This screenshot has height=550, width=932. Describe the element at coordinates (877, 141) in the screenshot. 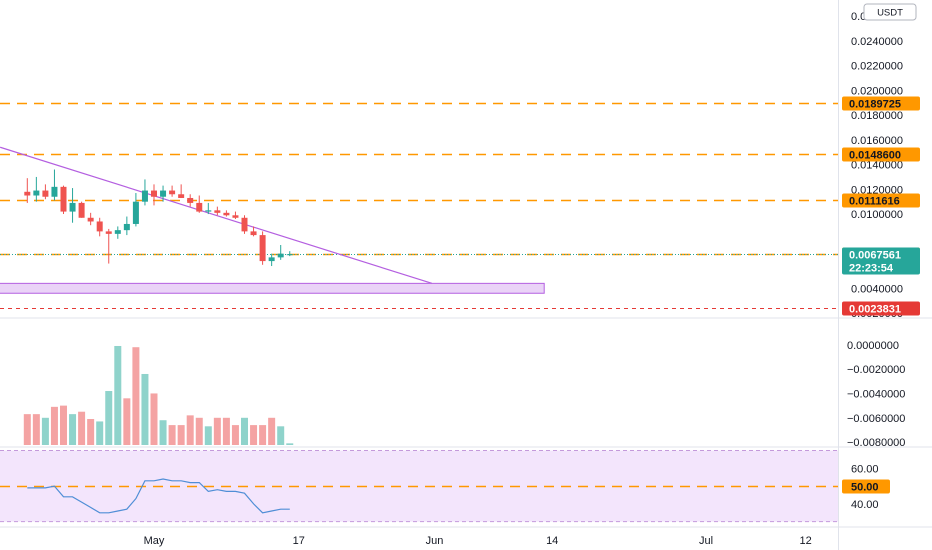

I see `price-tick-label: 0.0160000` at that location.